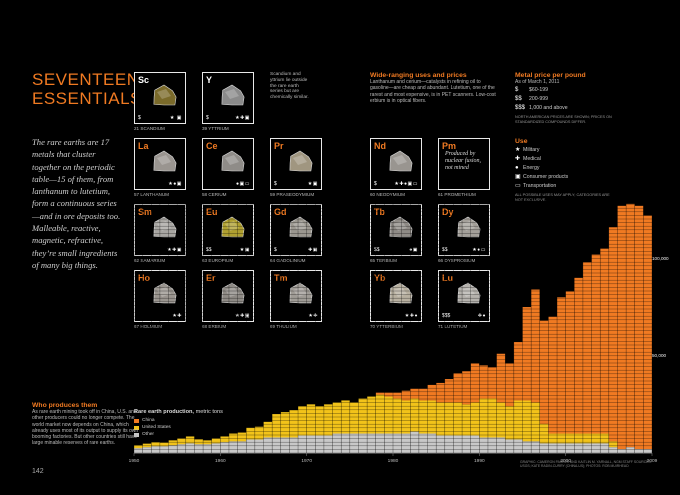 This screenshot has height=495, width=680. What do you see at coordinates (518, 420) in the screenshot?
I see `bar-us-1994` at bounding box center [518, 420].